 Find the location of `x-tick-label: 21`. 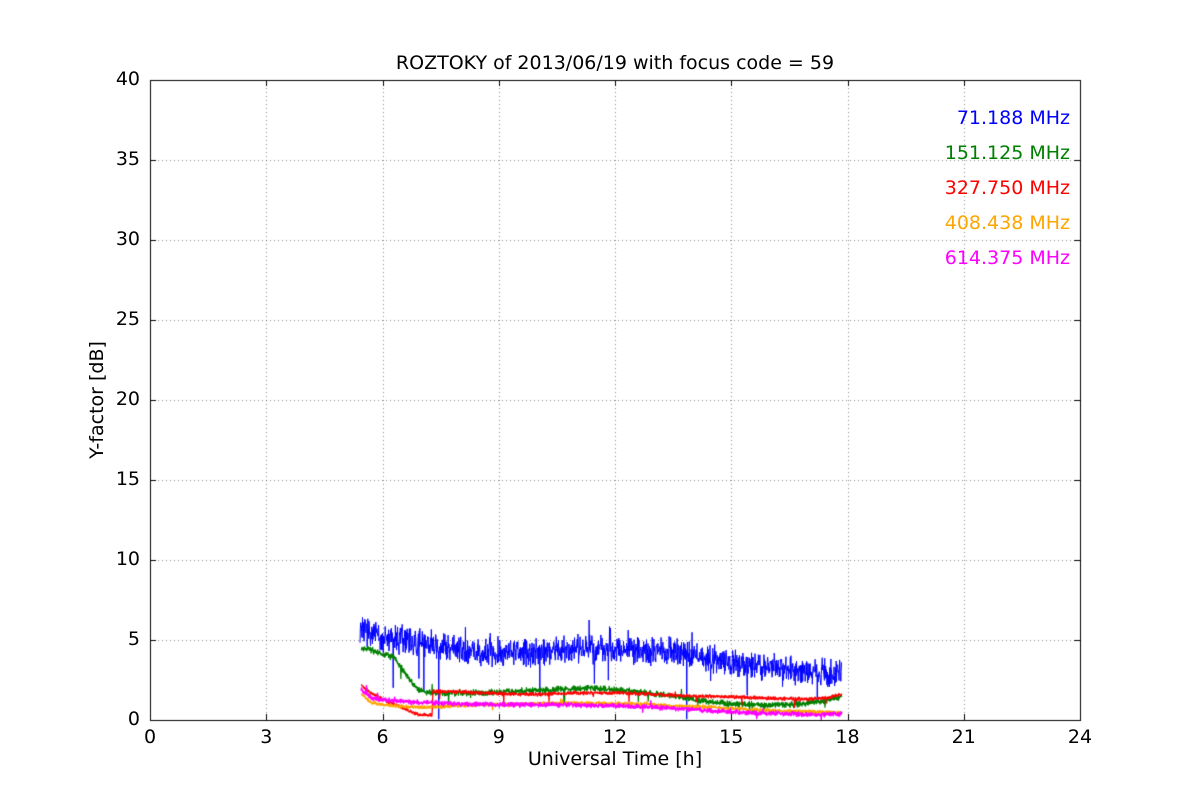

x-tick-label: 21 is located at coordinates (963, 737).